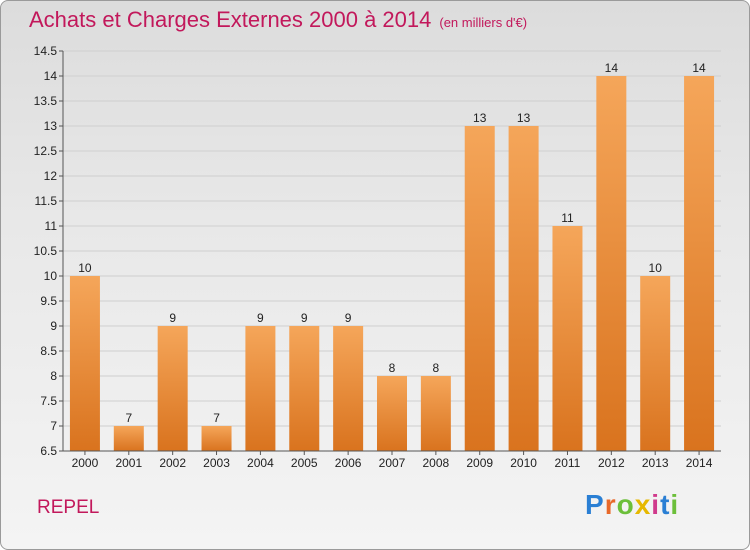 The height and width of the screenshot is (550, 750). Describe the element at coordinates (48, 351) in the screenshot. I see `y-tick-label: 8.5` at that location.